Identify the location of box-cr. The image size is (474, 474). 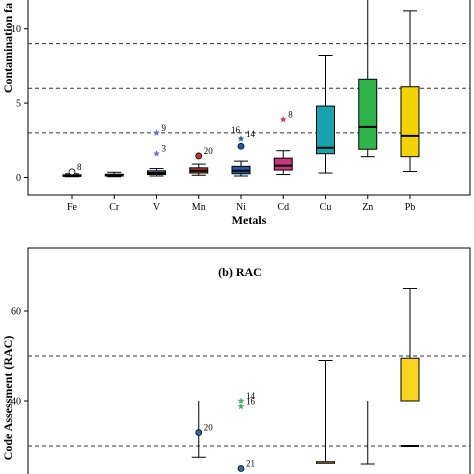
(114, 174).